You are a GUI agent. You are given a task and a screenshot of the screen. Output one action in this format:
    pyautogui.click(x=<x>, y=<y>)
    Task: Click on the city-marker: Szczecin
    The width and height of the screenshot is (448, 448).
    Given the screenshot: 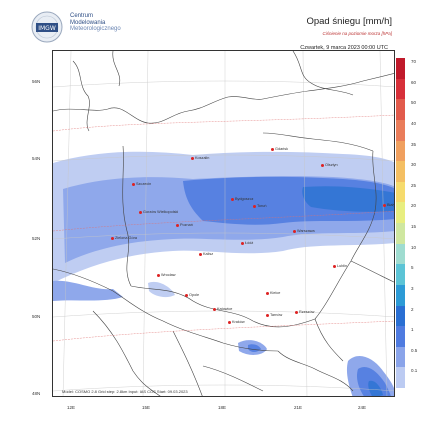 What is the action you would take?
    pyautogui.click(x=141, y=184)
    